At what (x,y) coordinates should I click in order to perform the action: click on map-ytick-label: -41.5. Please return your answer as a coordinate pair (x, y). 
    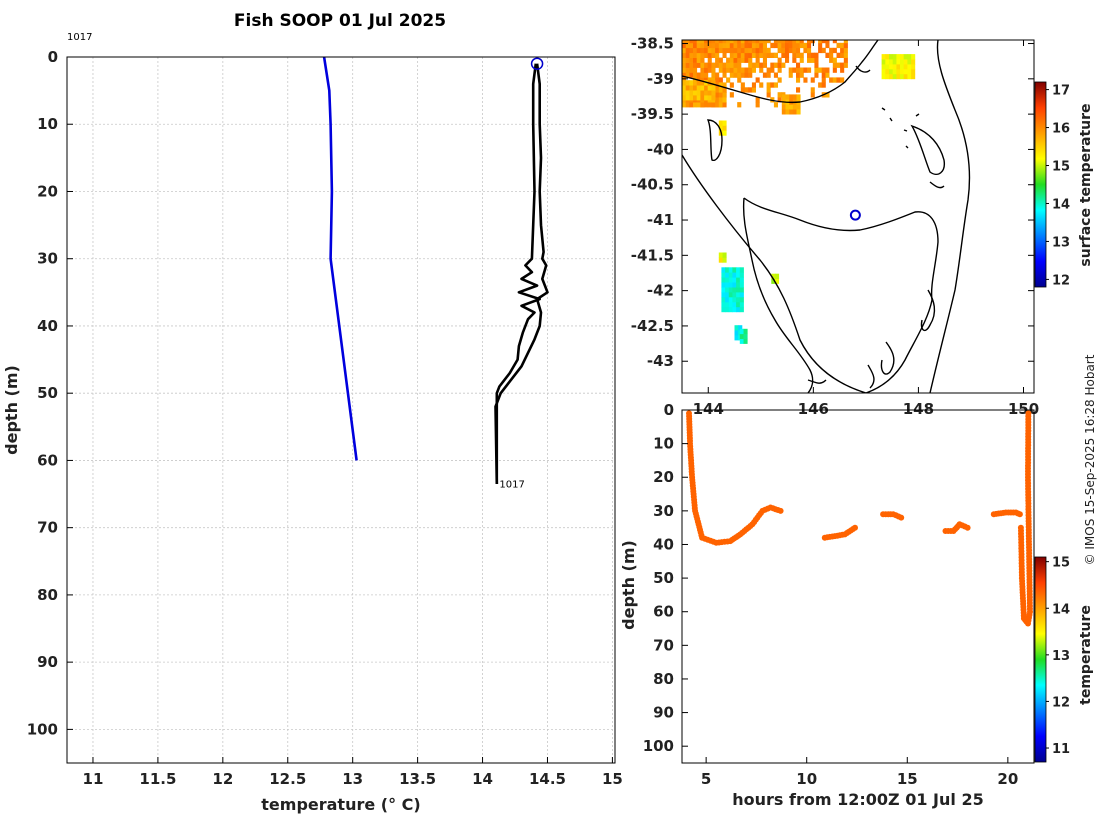
    Looking at the image, I should click on (652, 255).